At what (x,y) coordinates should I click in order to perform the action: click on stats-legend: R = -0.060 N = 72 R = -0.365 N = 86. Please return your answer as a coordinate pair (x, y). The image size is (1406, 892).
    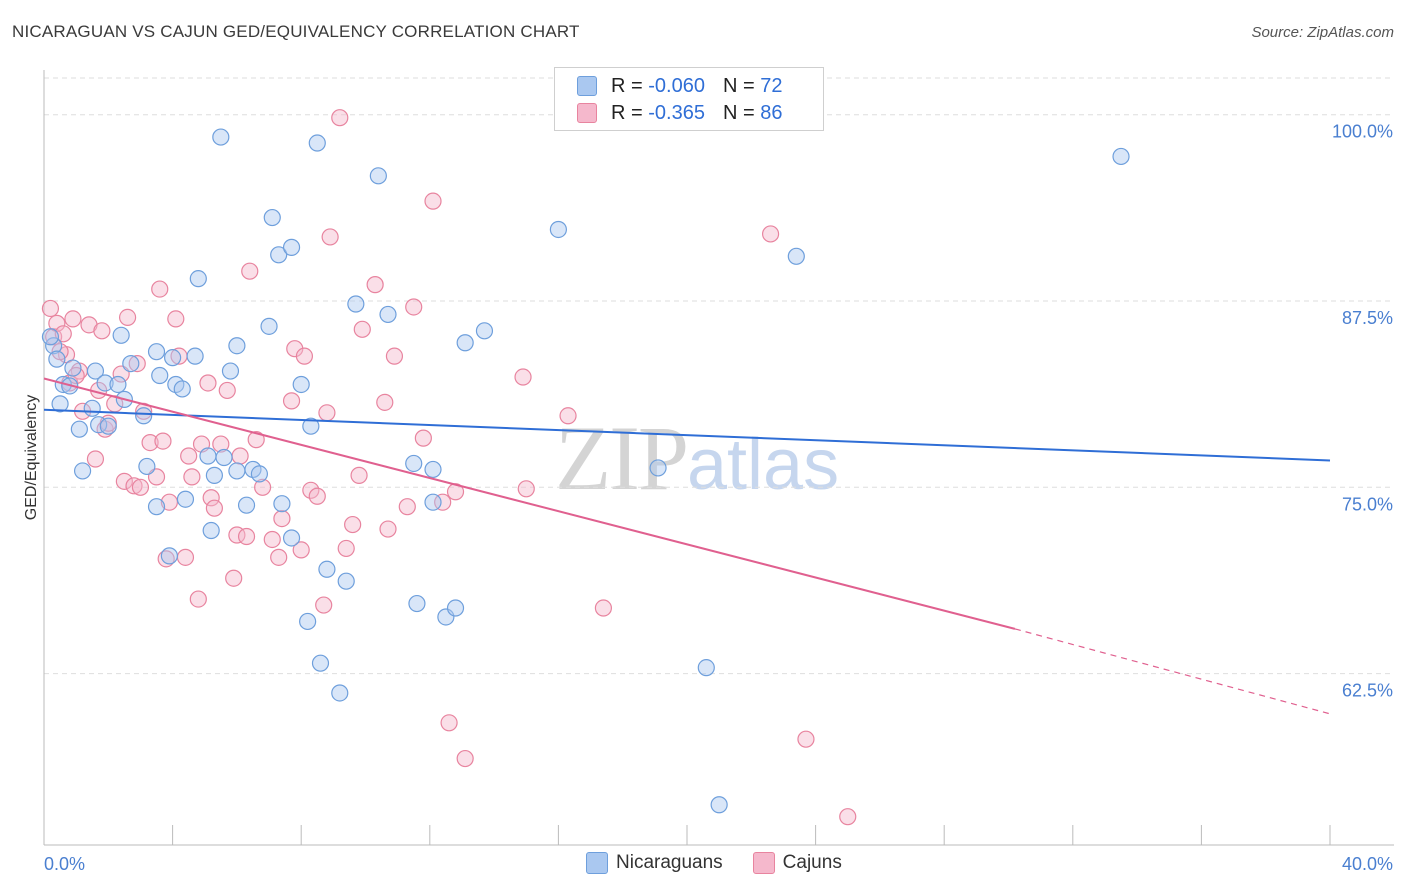
    Looking at the image, I should click on (689, 99).